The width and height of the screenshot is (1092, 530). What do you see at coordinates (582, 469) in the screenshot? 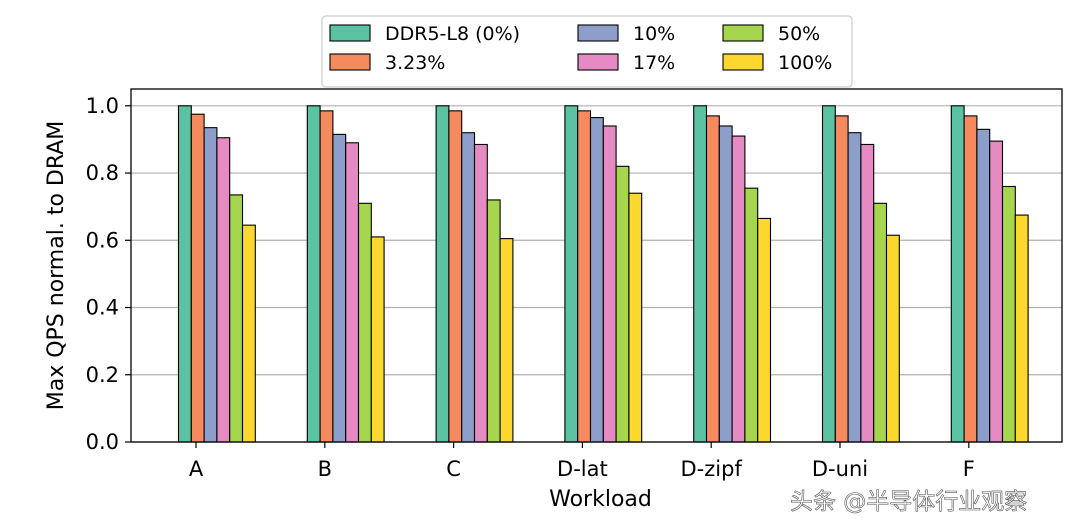
I see `x-tick-label: D-lat` at bounding box center [582, 469].